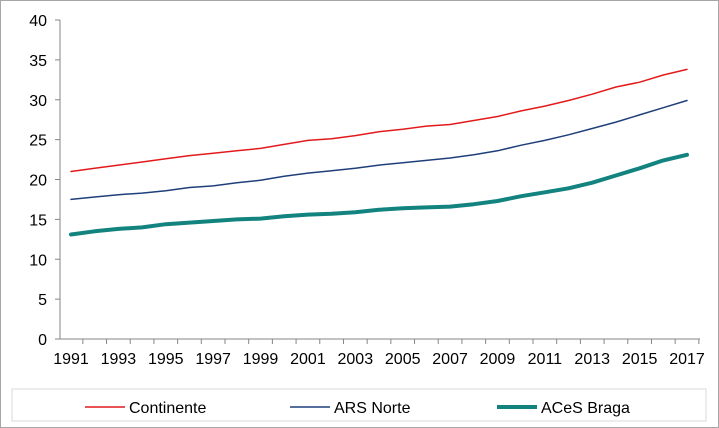  I want to click on x-tick-label: 2001, so click(308, 359).